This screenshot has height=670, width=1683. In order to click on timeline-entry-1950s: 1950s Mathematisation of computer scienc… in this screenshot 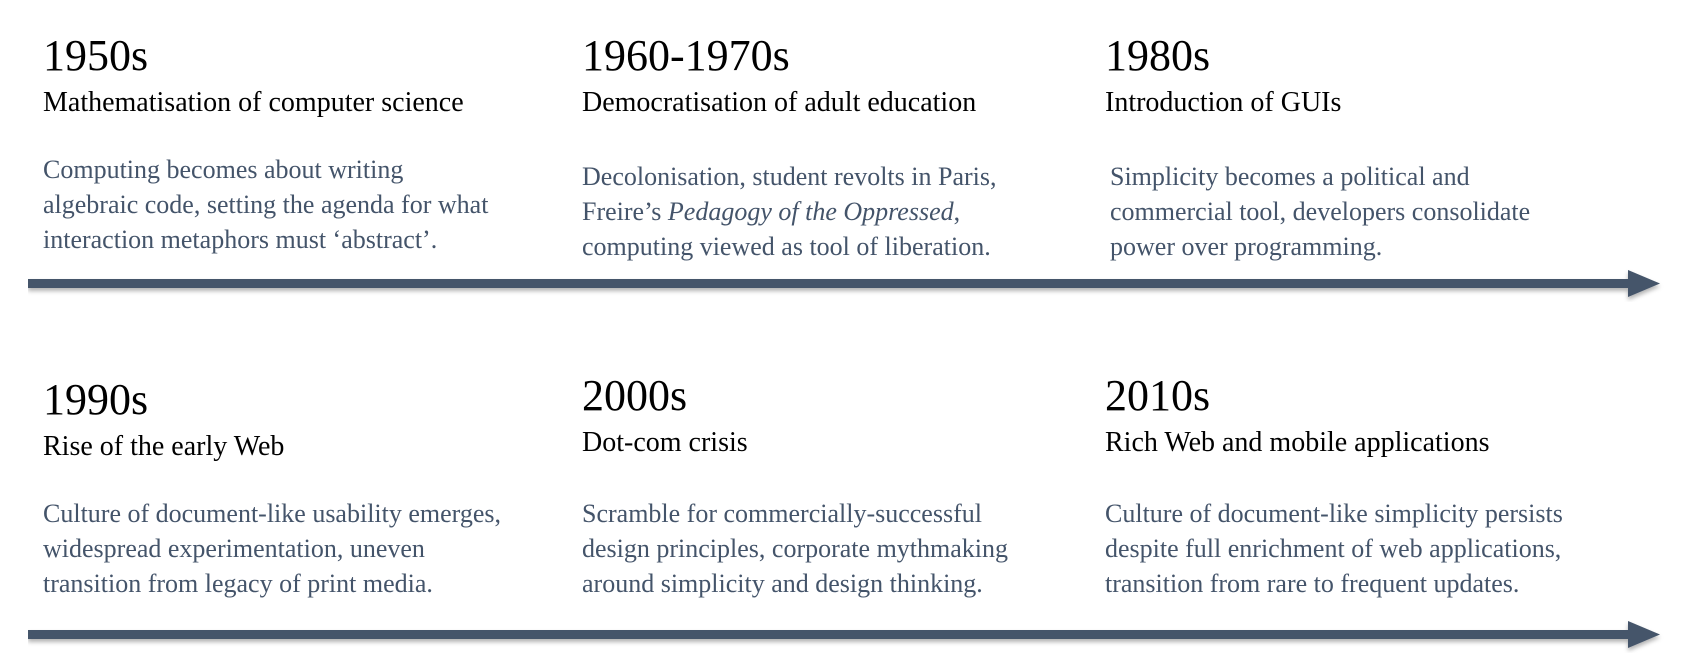, I will do `click(265, 143)`.